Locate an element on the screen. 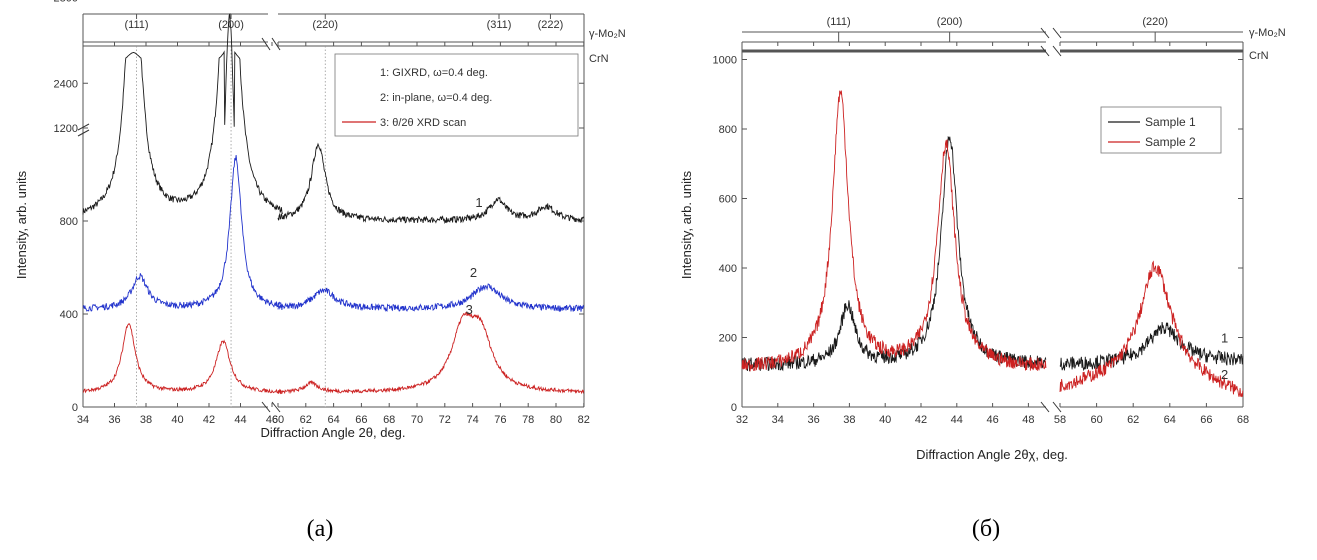  caption-b: (б) is located at coordinates (986, 529).